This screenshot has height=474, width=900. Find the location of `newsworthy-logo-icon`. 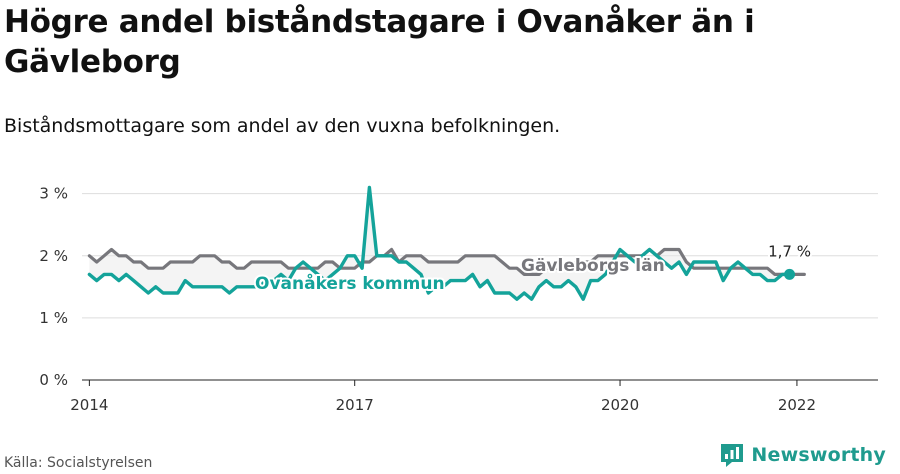

newsworthy-logo-icon is located at coordinates (732, 455).